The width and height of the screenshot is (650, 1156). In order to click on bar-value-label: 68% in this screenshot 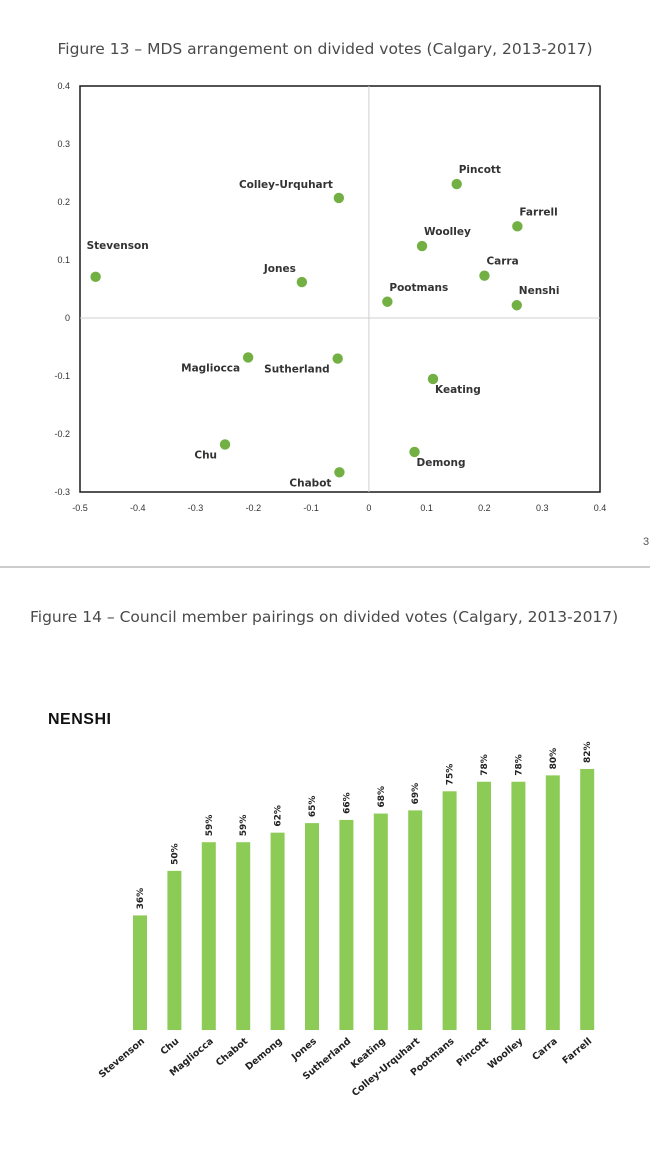, I will do `click(382, 797)`.